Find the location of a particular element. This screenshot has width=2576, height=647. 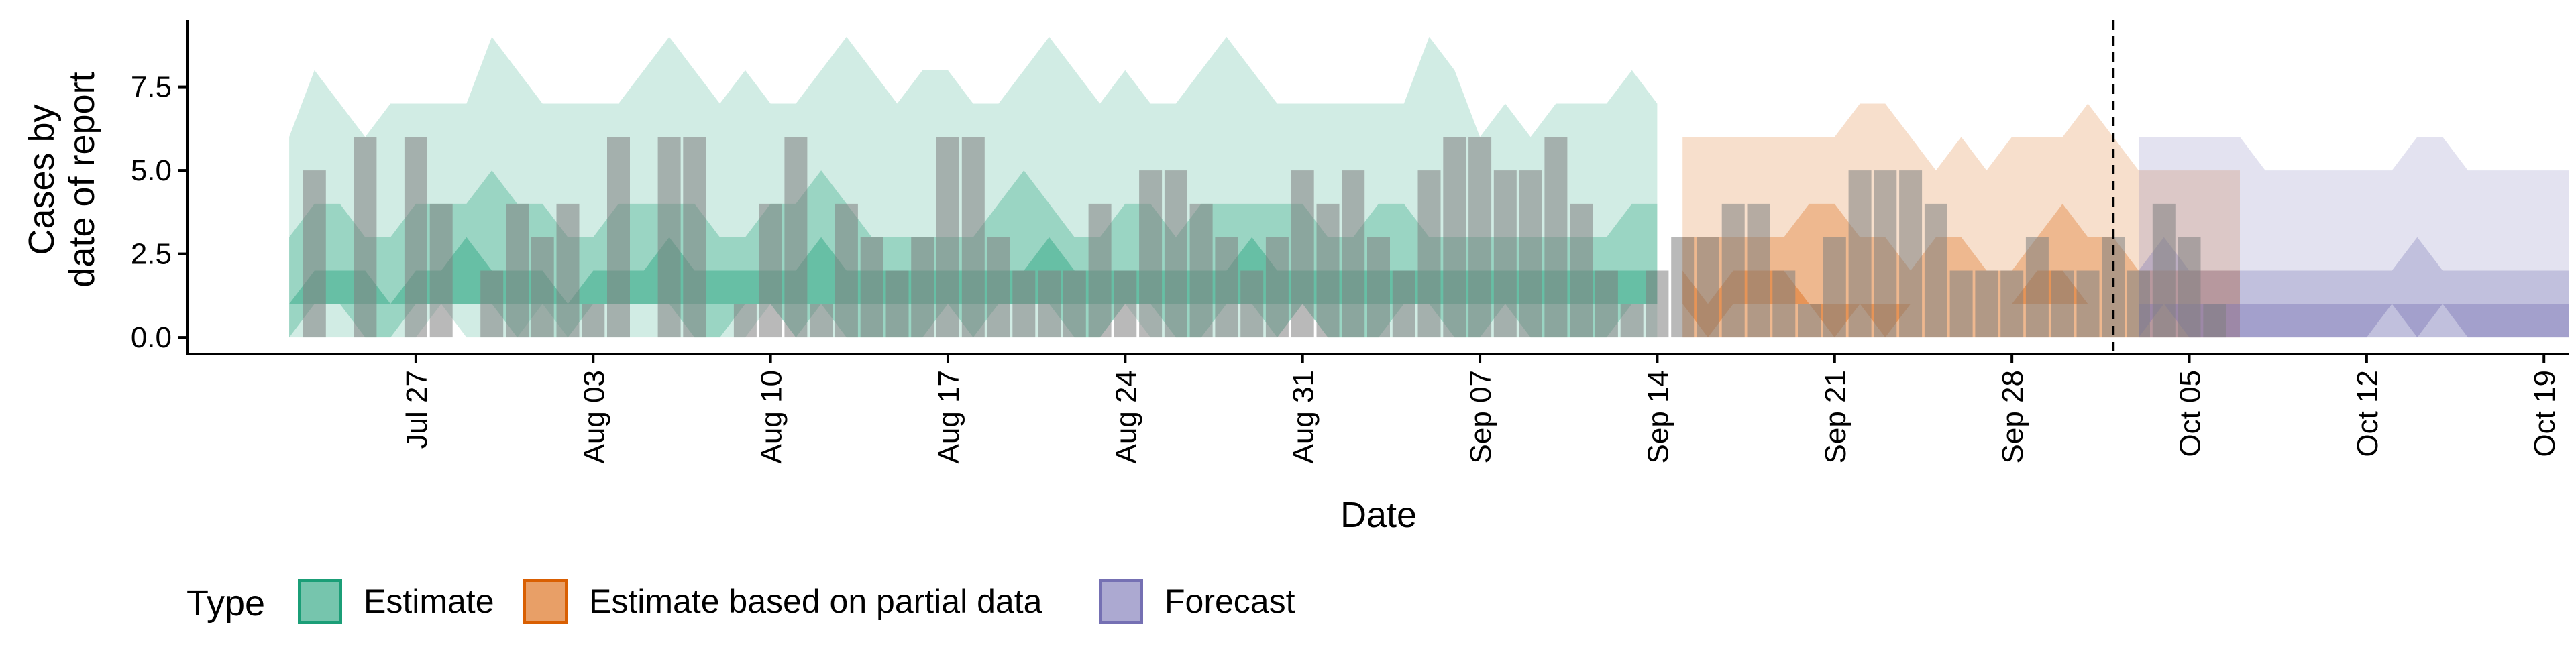

x-tick-label: Aug 17 is located at coordinates (948, 417).